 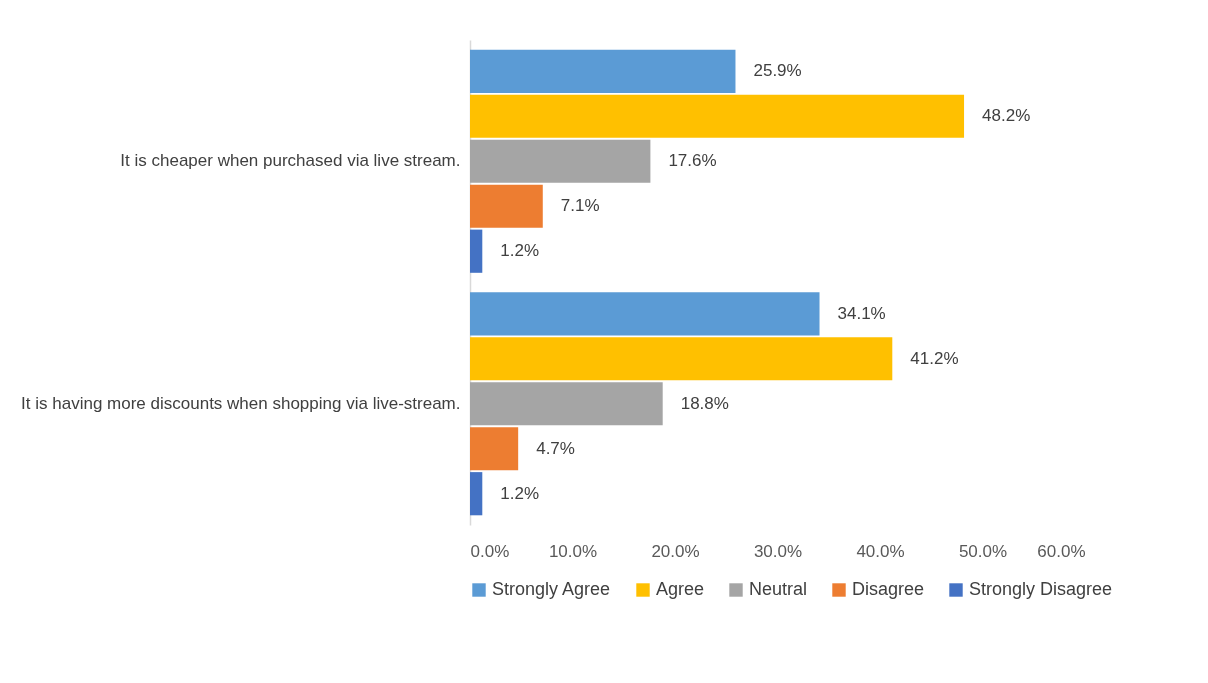 I want to click on data-label: 17.6%, so click(x=692, y=161).